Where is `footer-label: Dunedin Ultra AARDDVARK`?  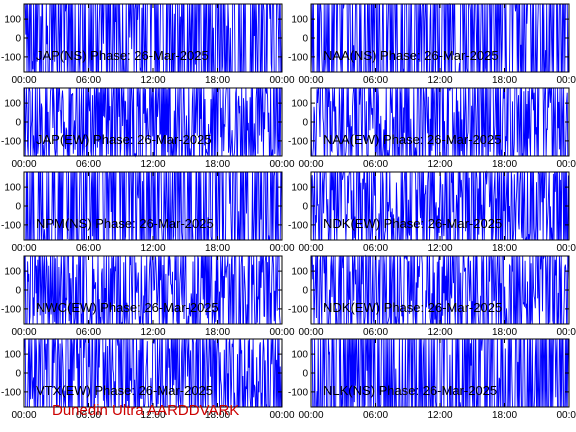
footer-label: Dunedin Ultra AARDDVARK is located at coordinates (146, 410).